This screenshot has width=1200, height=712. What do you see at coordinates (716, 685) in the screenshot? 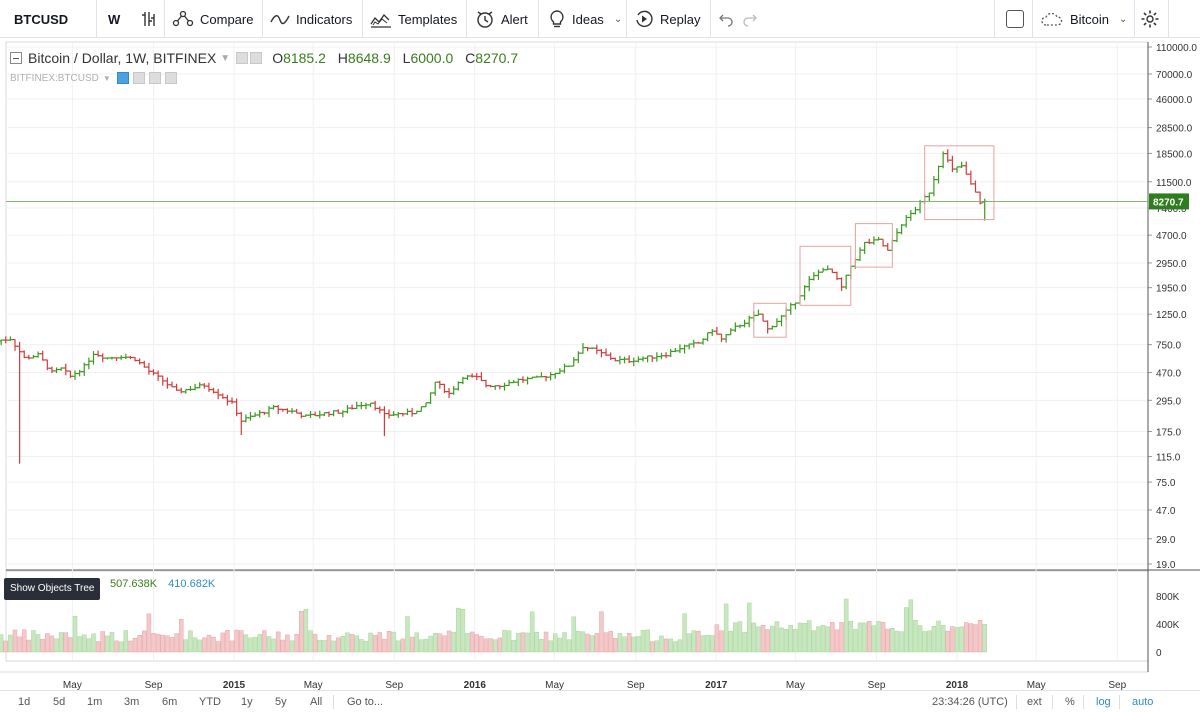
I see `time-axis-label: 2017` at bounding box center [716, 685].